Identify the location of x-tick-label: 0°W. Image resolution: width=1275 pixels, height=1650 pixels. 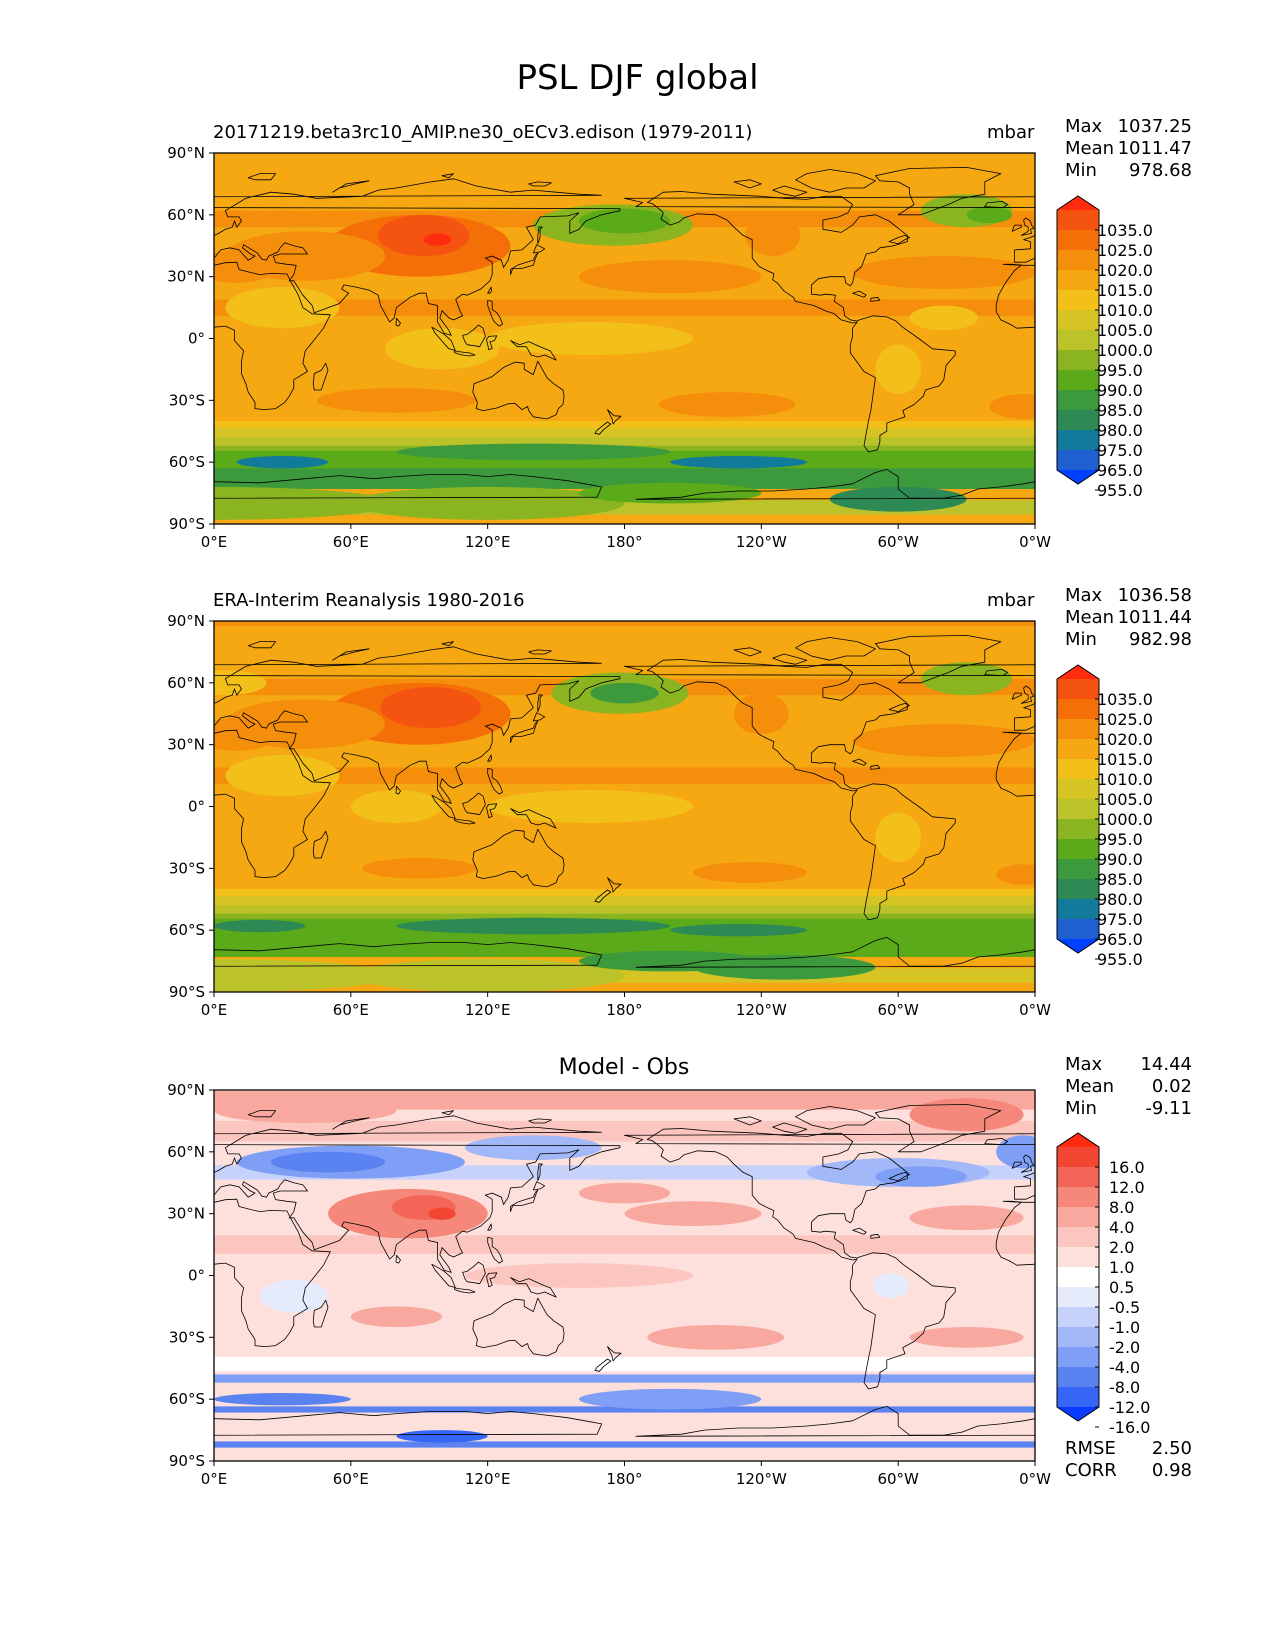
(1035, 542).